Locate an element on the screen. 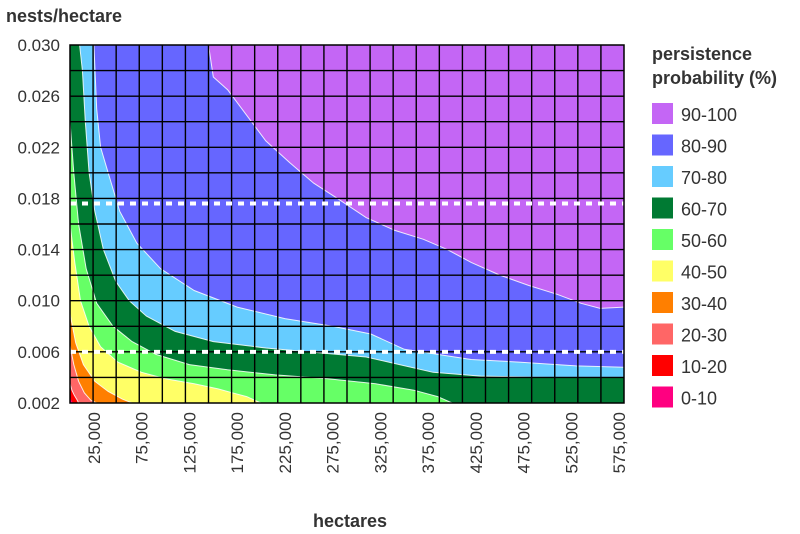  x-tick-label: 25,000 is located at coordinates (94, 438).